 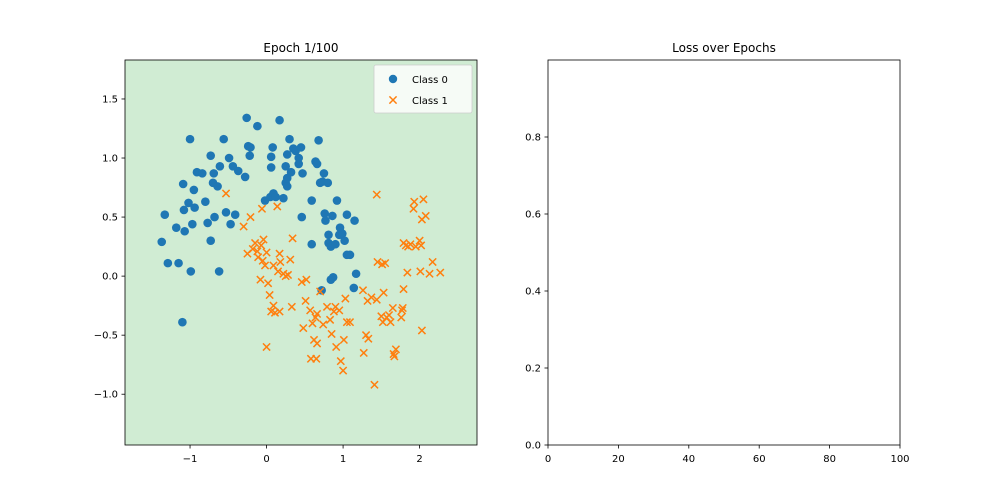 I want to click on scatter-x-tick-label: 0, so click(x=266, y=459).